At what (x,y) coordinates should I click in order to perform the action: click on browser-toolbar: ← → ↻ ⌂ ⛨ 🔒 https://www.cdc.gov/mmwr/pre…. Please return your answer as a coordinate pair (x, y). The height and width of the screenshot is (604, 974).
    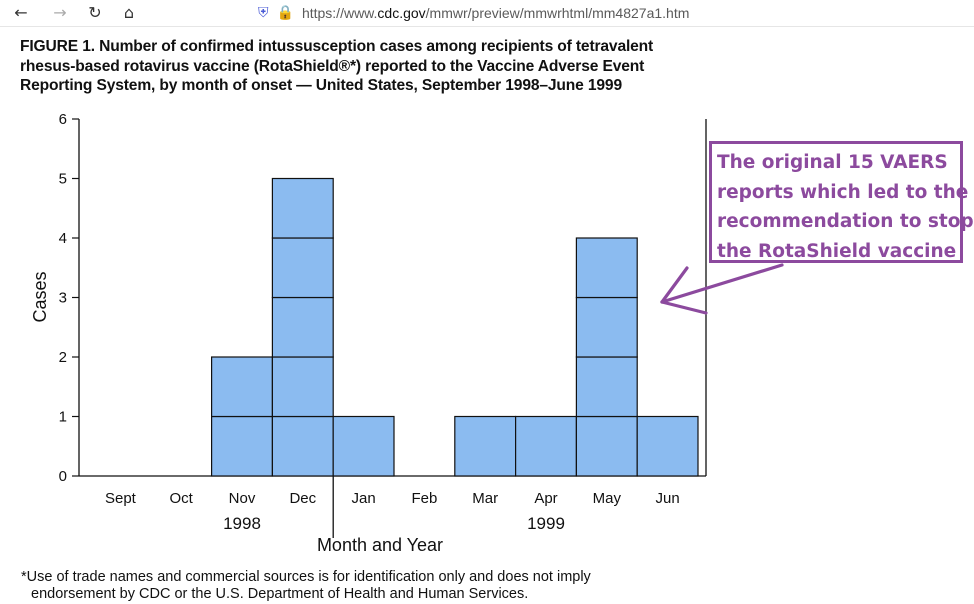
    Looking at the image, I should click on (487, 13).